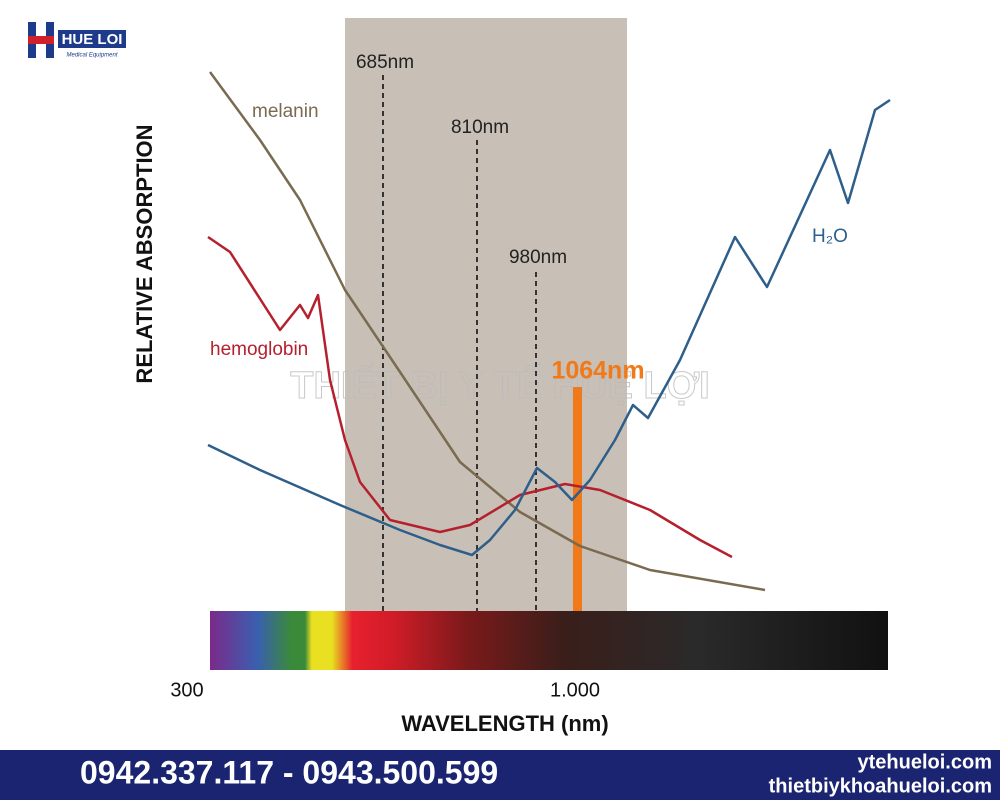 The width and height of the screenshot is (1000, 805). What do you see at coordinates (925, 762) in the screenshot?
I see `footer-website: ytehueloi.com` at bounding box center [925, 762].